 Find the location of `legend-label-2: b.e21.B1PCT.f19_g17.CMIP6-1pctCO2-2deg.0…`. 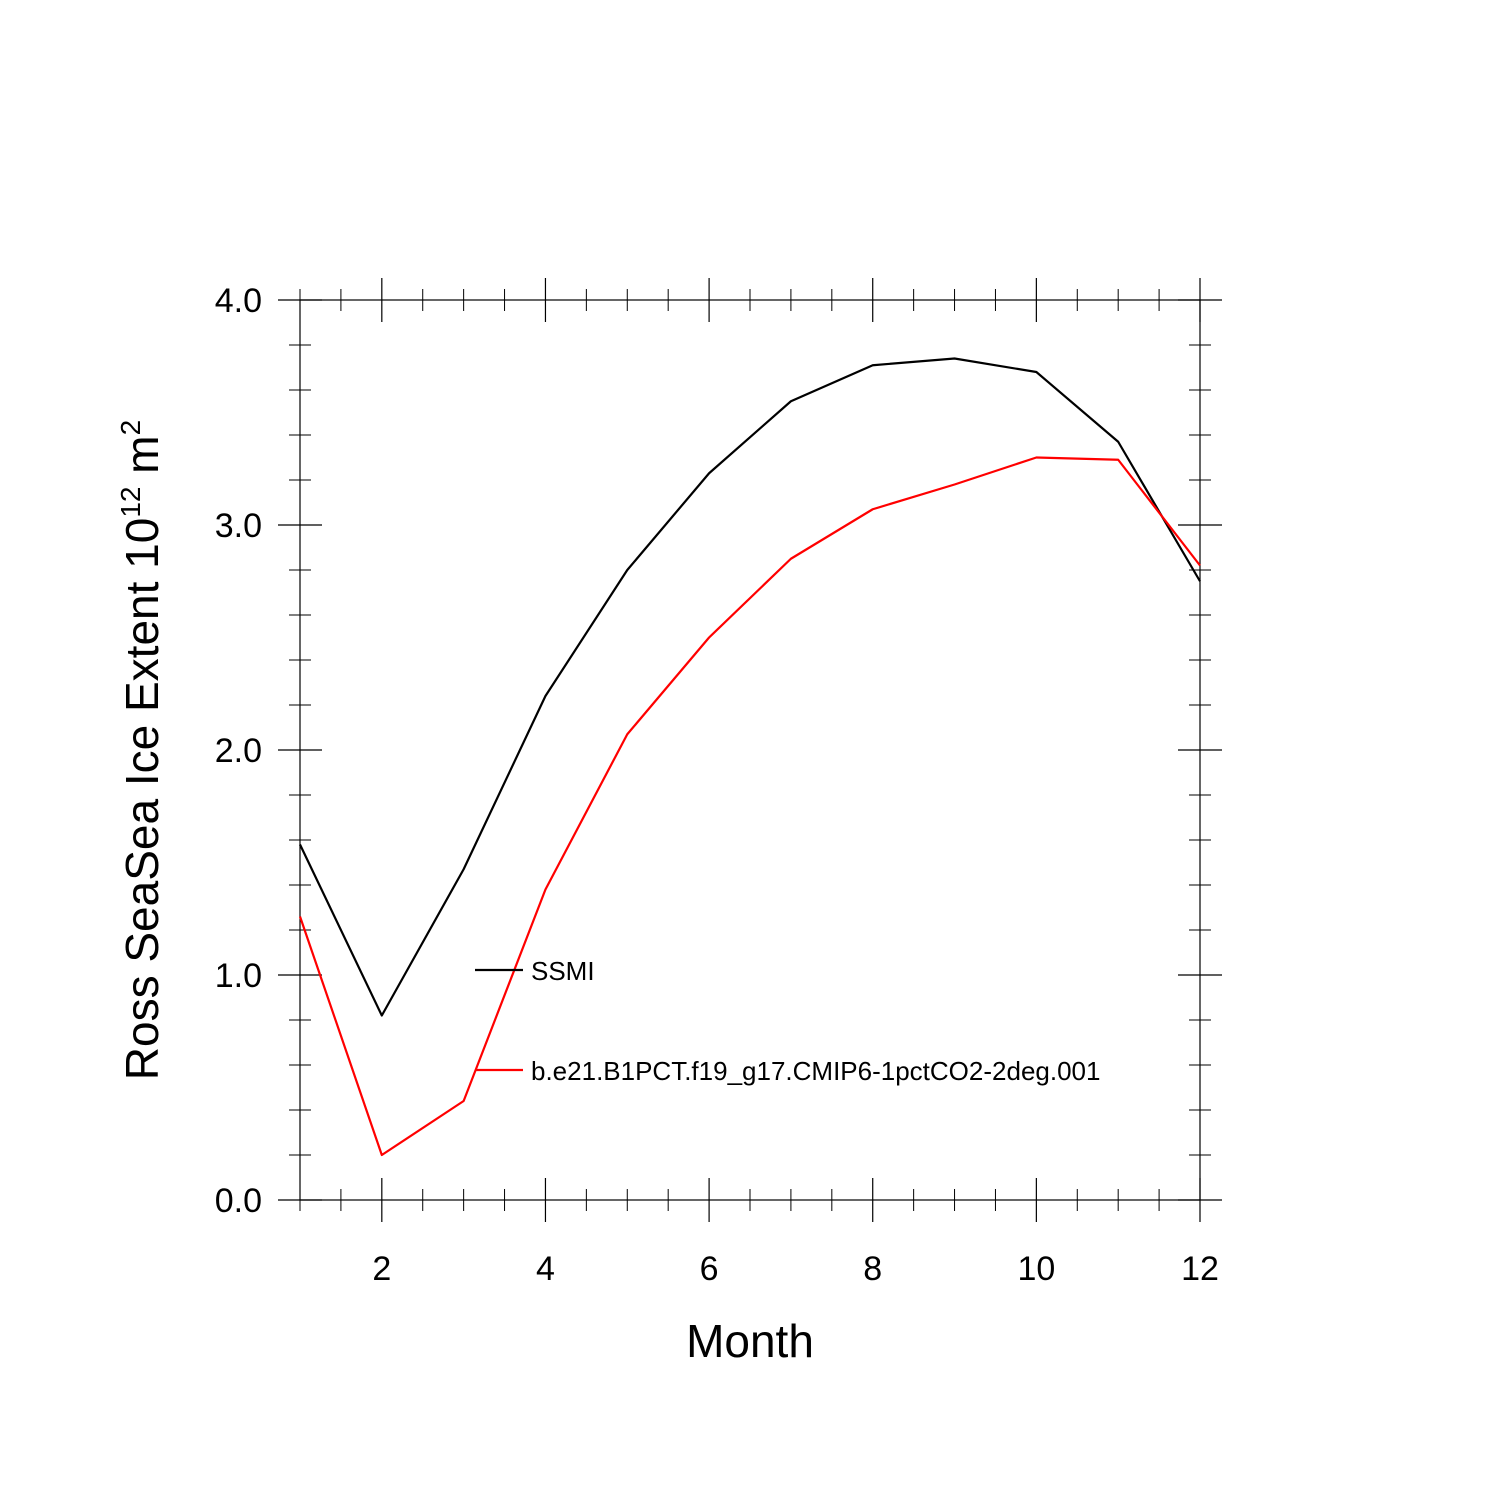

legend-label-2: b.e21.B1PCT.f19_g17.CMIP6-1pctCO2-2deg.0… is located at coordinates (815, 1071).